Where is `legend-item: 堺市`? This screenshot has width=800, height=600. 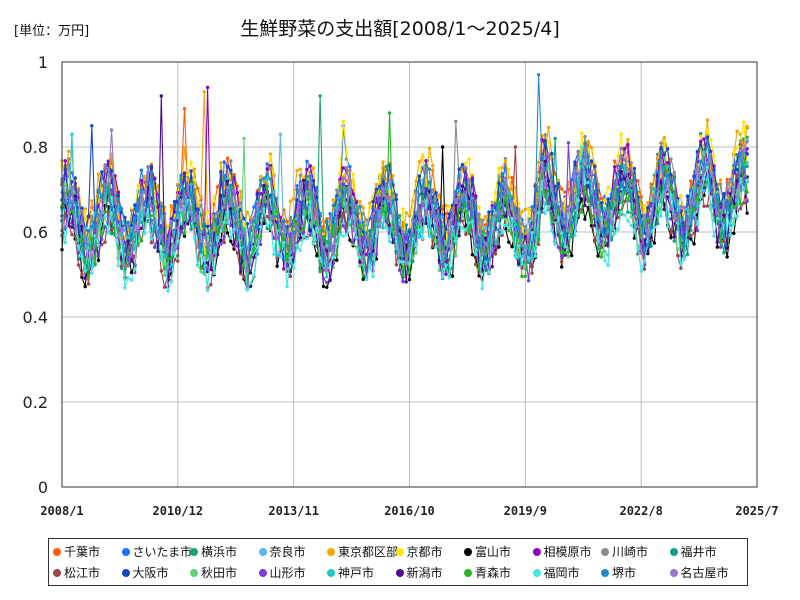 legend-item: 堺市 is located at coordinates (618, 572).